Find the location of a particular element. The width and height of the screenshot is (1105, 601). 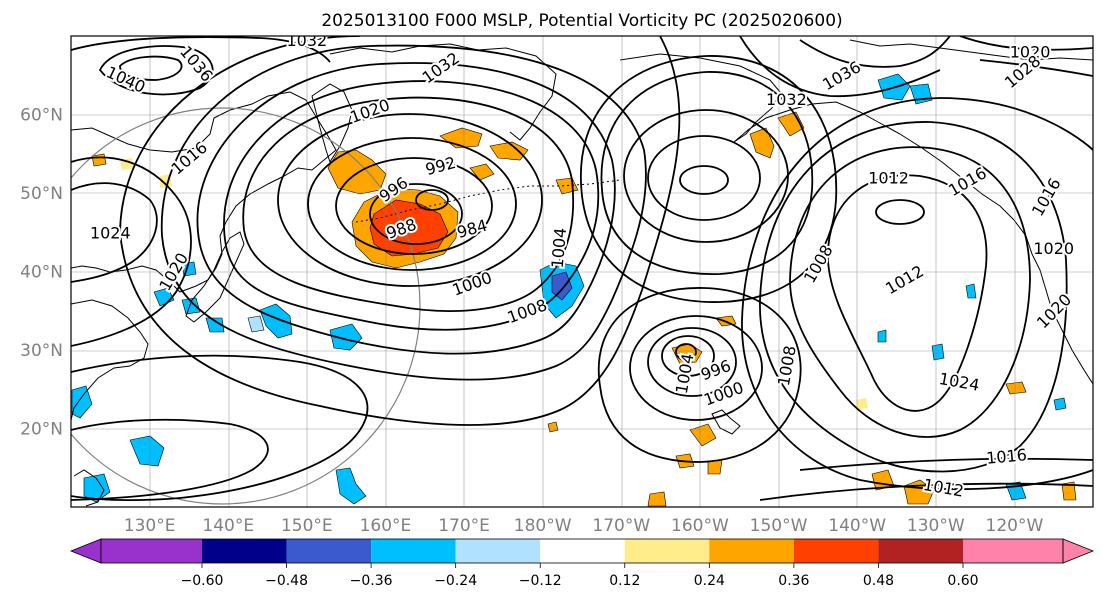

colorbar-frame is located at coordinates (582, 551).